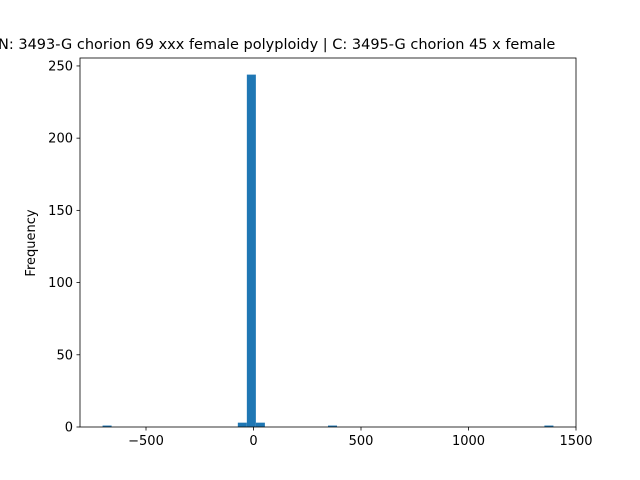 The height and width of the screenshot is (480, 640). What do you see at coordinates (575, 441) in the screenshot?
I see `x-tick-label: 1500` at bounding box center [575, 441].